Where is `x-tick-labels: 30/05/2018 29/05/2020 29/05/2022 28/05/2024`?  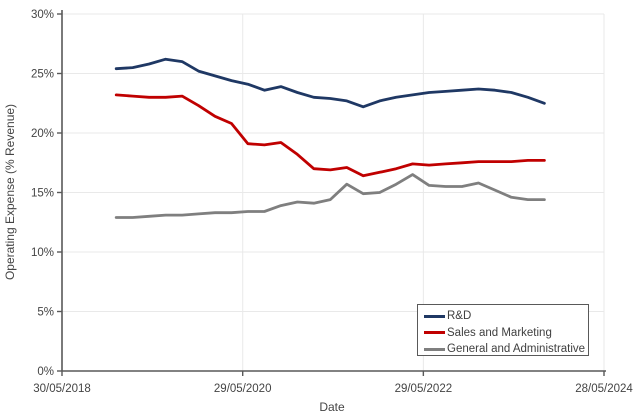
x-tick-labels: 30/05/2018 29/05/2020 29/05/2022 28/05/2024 is located at coordinates (333, 389).